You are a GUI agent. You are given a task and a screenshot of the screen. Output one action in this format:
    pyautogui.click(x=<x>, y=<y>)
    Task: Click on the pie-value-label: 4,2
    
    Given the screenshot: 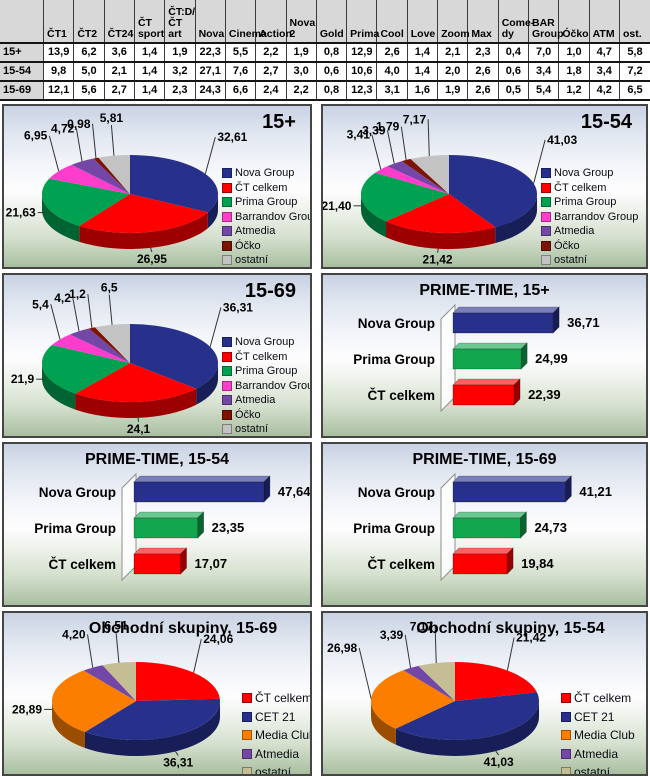 What is the action you would take?
    pyautogui.click(x=62, y=298)
    